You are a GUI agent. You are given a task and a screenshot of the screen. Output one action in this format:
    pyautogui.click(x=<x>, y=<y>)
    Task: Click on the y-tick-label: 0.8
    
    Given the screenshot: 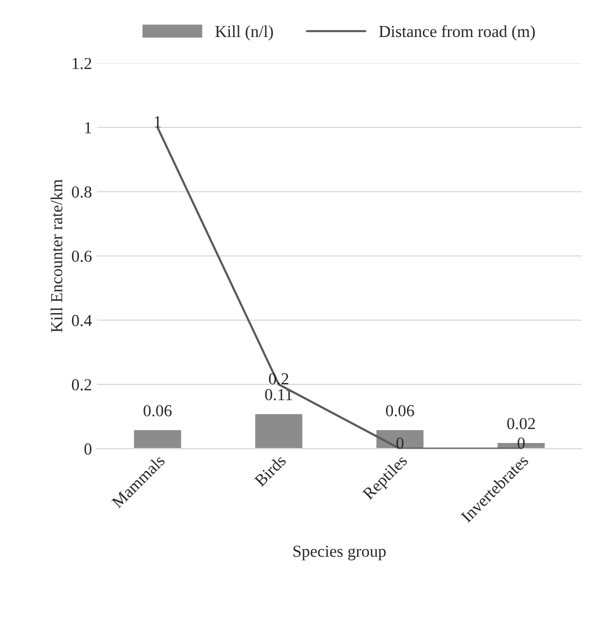 What is the action you would take?
    pyautogui.click(x=82, y=192)
    